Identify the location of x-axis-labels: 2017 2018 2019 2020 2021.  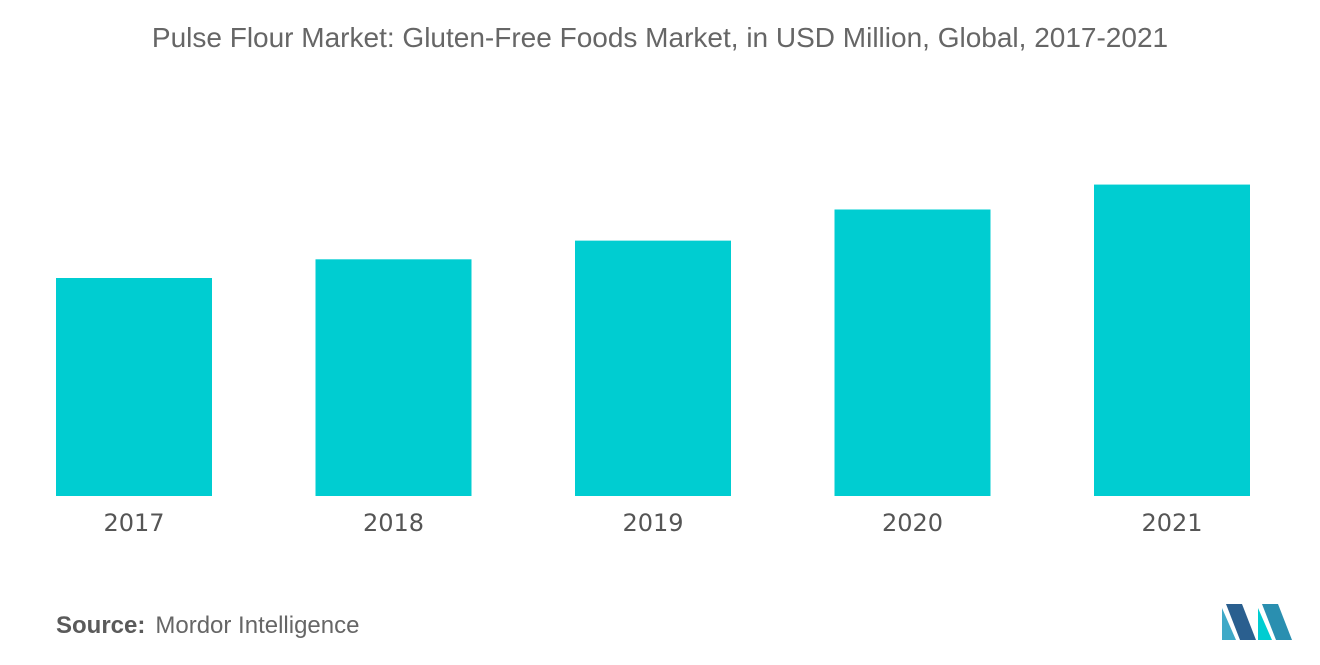
(652, 523).